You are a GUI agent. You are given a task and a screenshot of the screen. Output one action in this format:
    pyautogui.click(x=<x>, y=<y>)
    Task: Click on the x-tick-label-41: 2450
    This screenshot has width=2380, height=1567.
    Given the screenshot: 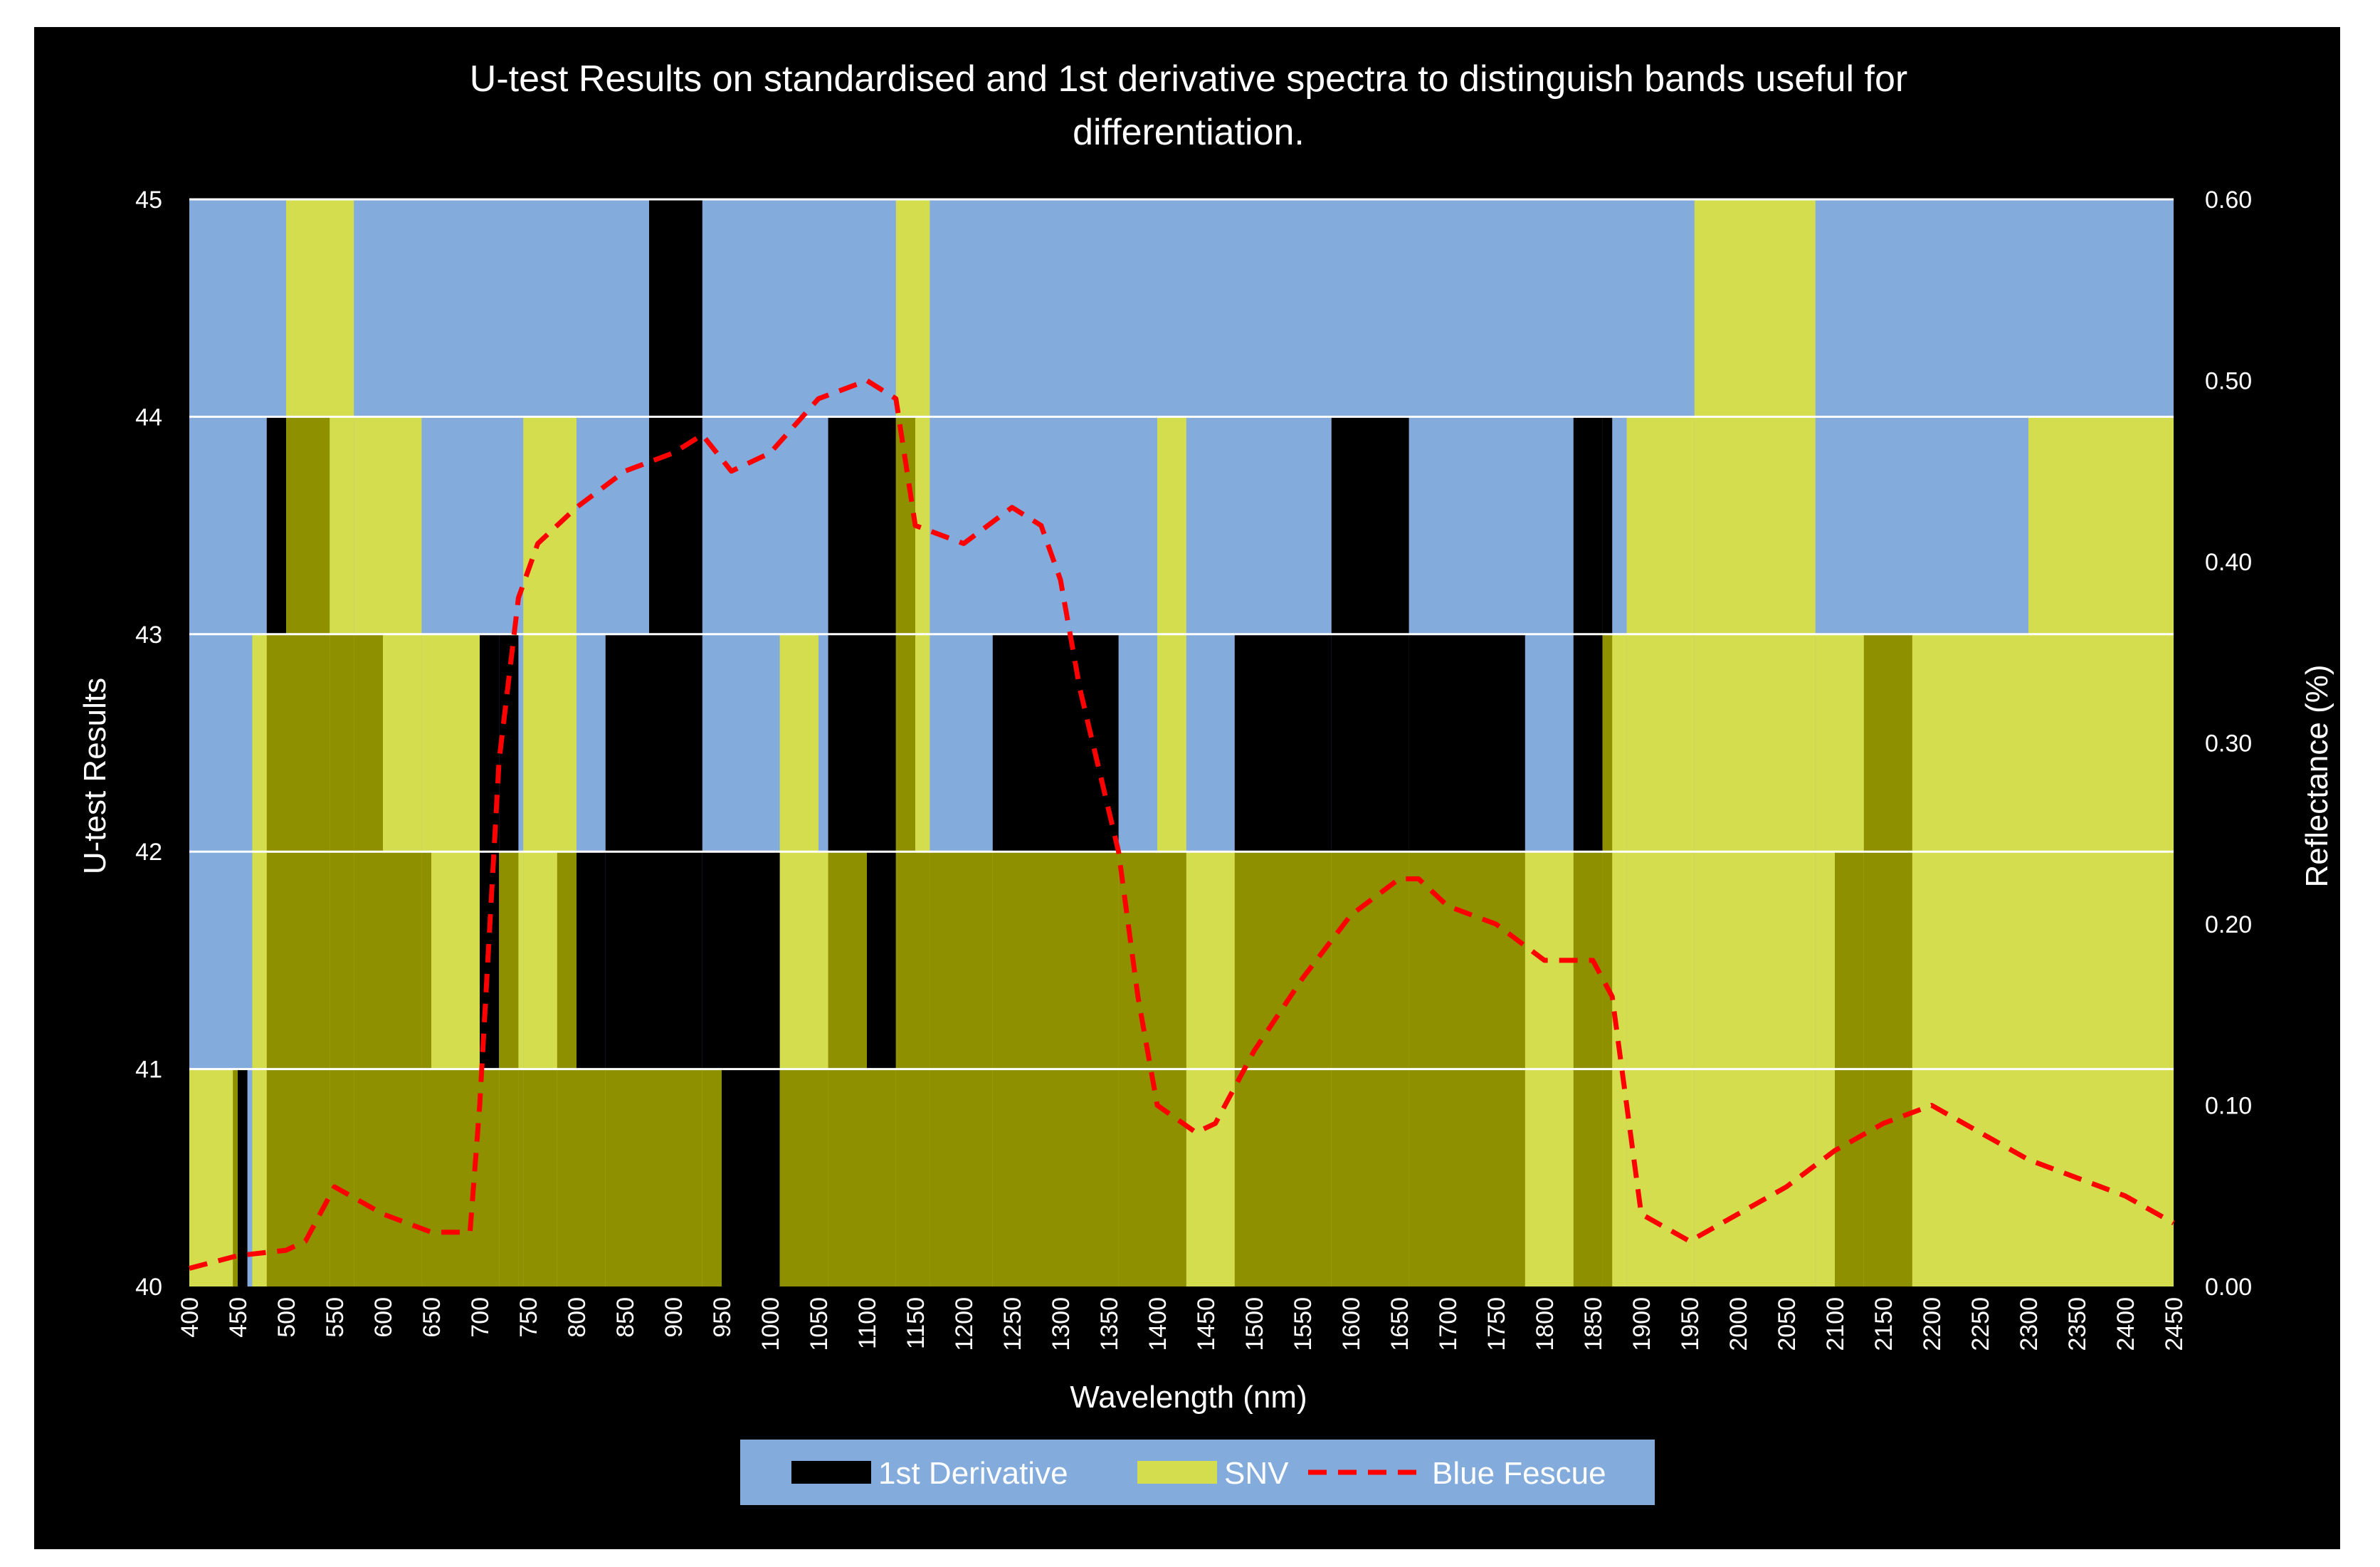 What is the action you would take?
    pyautogui.click(x=2174, y=1324)
    